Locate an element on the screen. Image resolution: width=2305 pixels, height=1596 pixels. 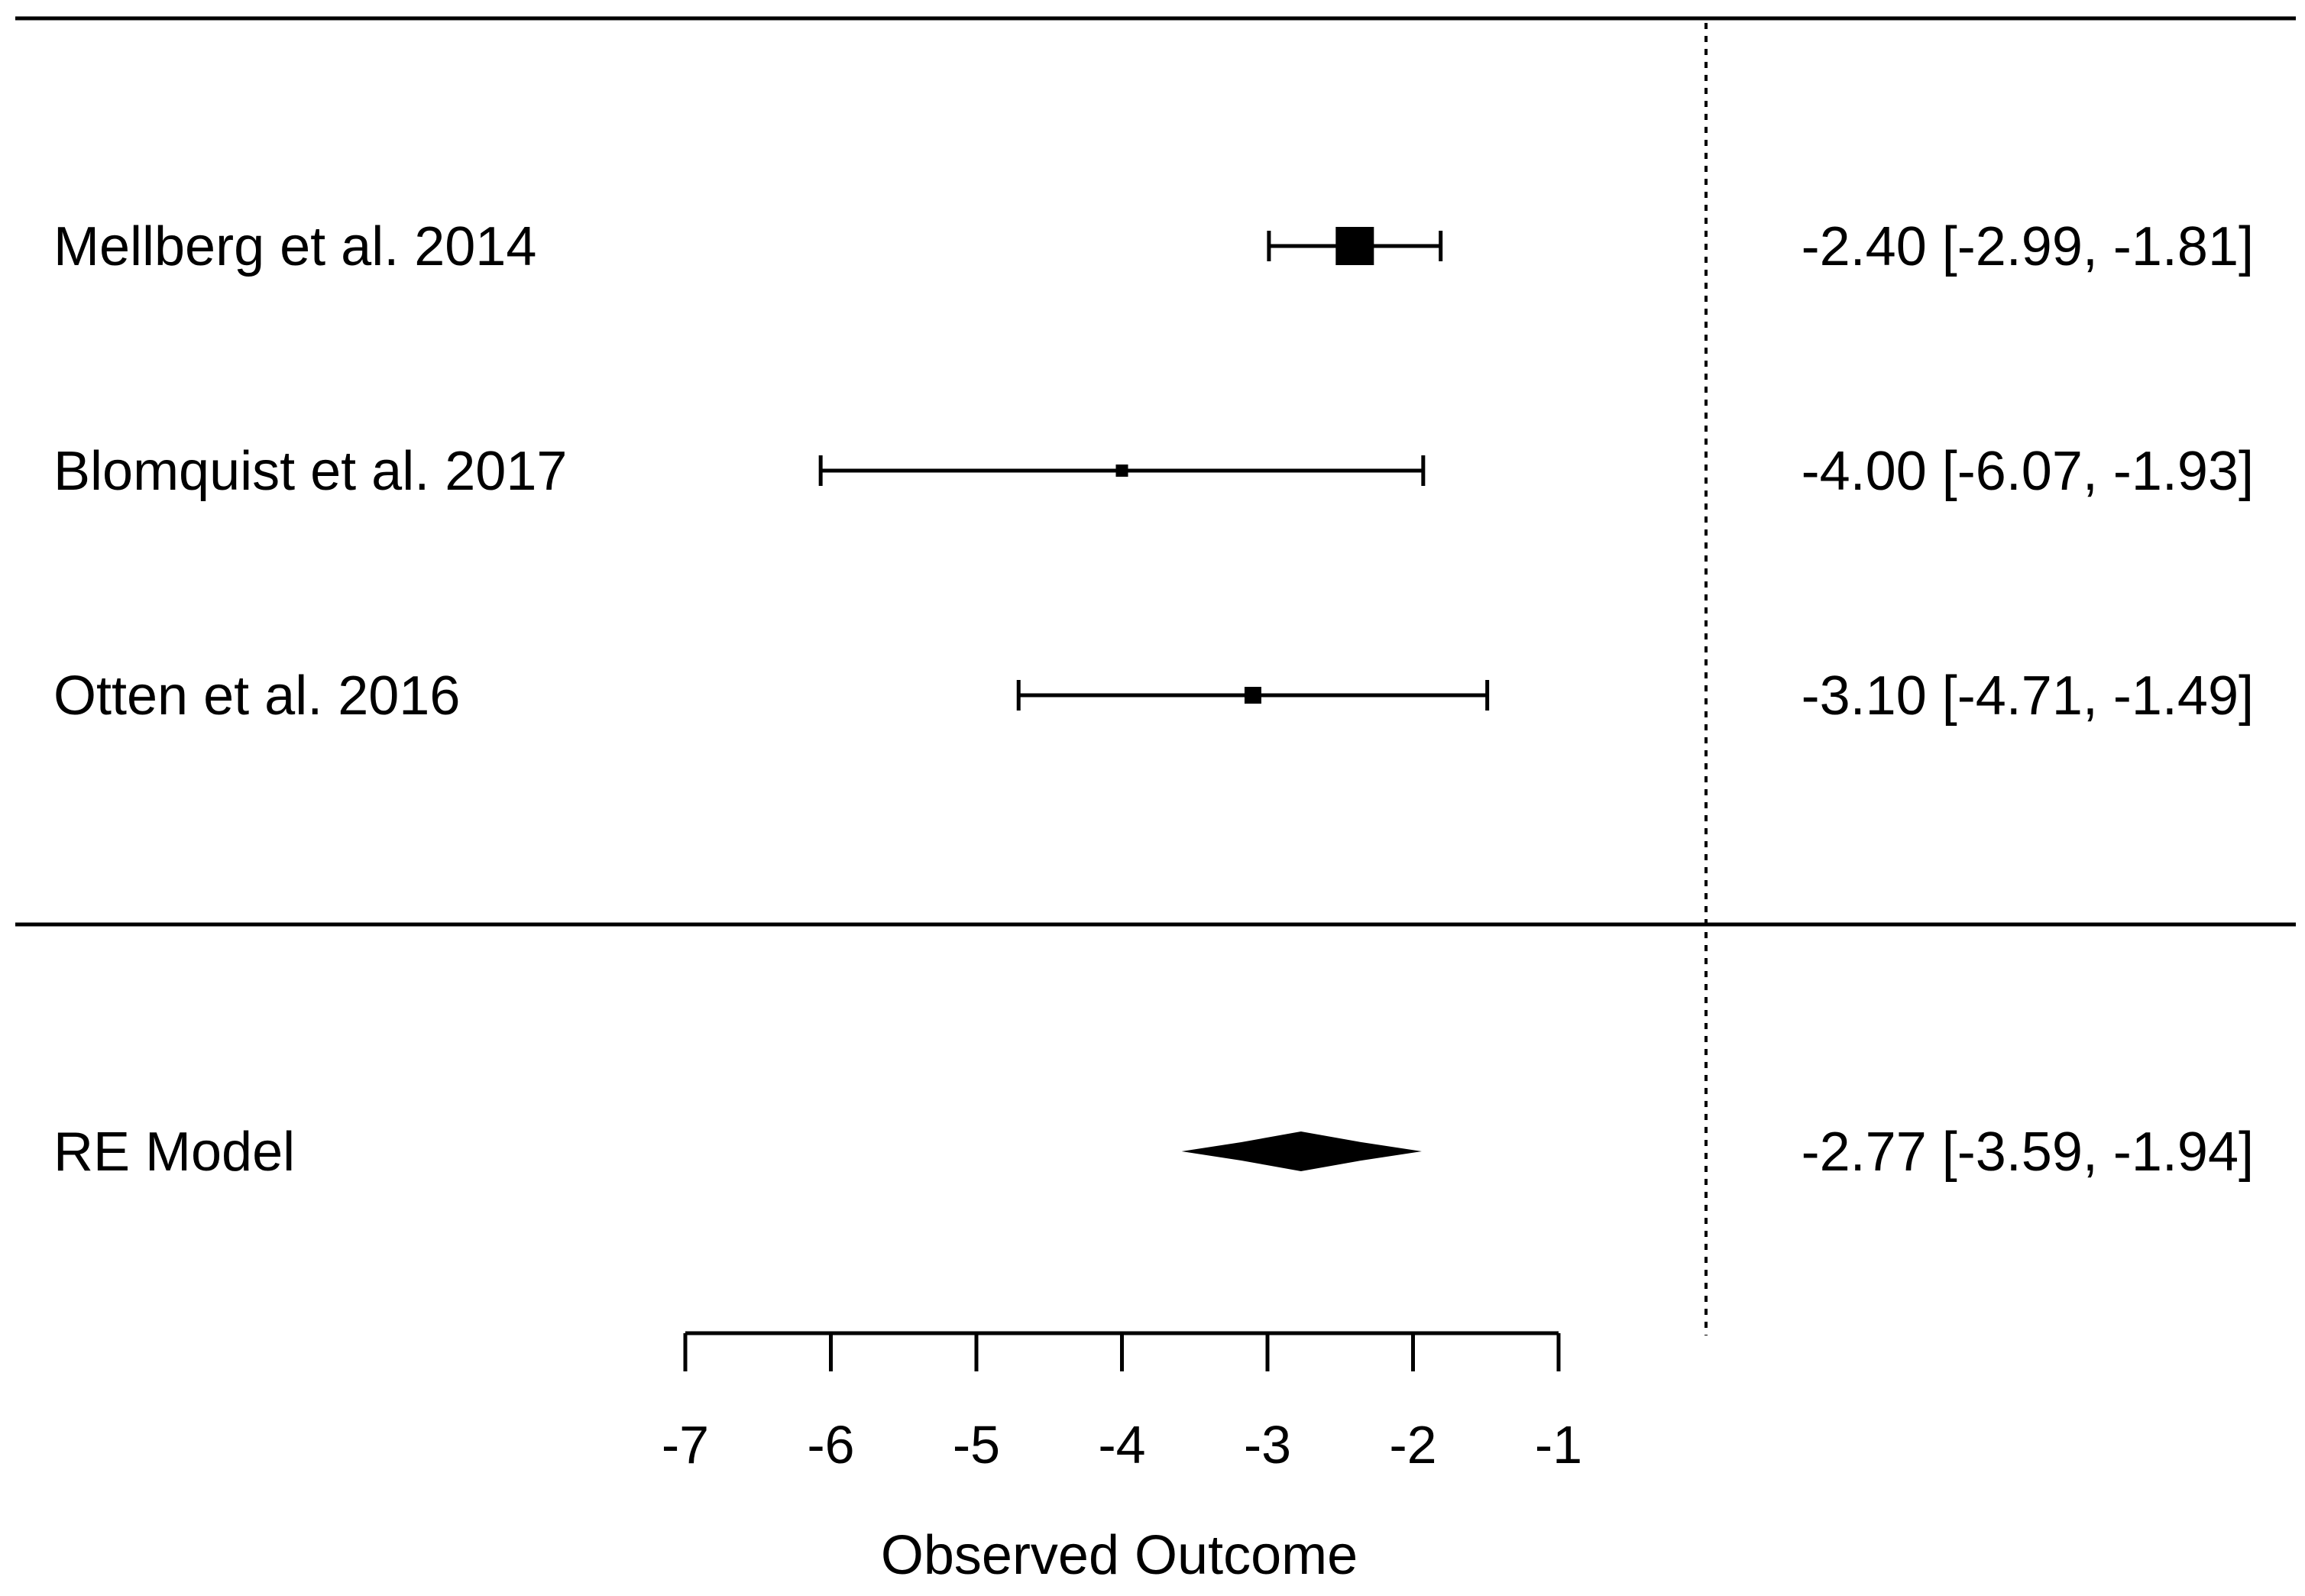
study-label: Mellberg et al. 2014 is located at coordinates (294, 246).